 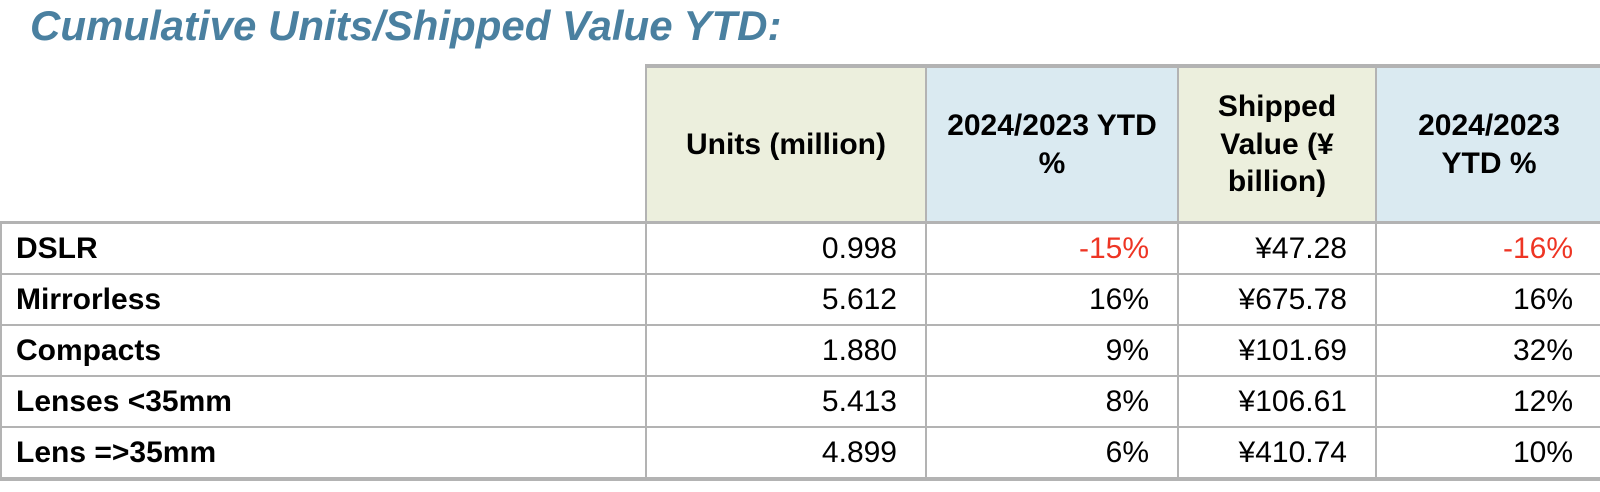 I want to click on units-cell: 4.899, so click(x=786, y=453).